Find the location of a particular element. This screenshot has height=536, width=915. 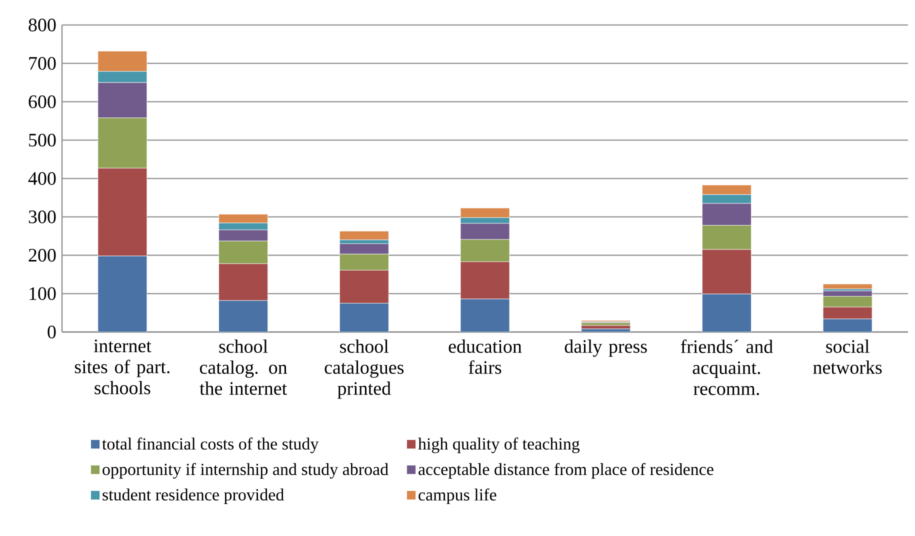

legend-label: total financial costs of the study is located at coordinates (210, 446).